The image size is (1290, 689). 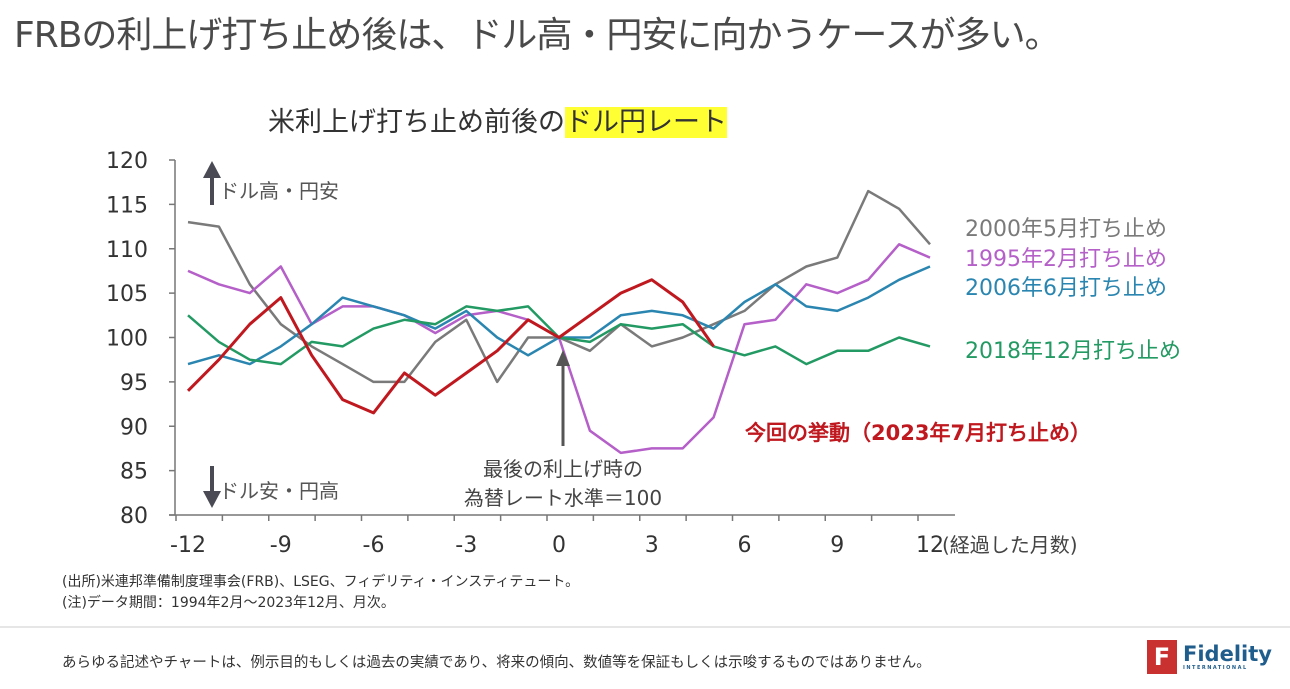 I want to click on chart-title-highlight: ドル円レート, so click(x=646, y=122).